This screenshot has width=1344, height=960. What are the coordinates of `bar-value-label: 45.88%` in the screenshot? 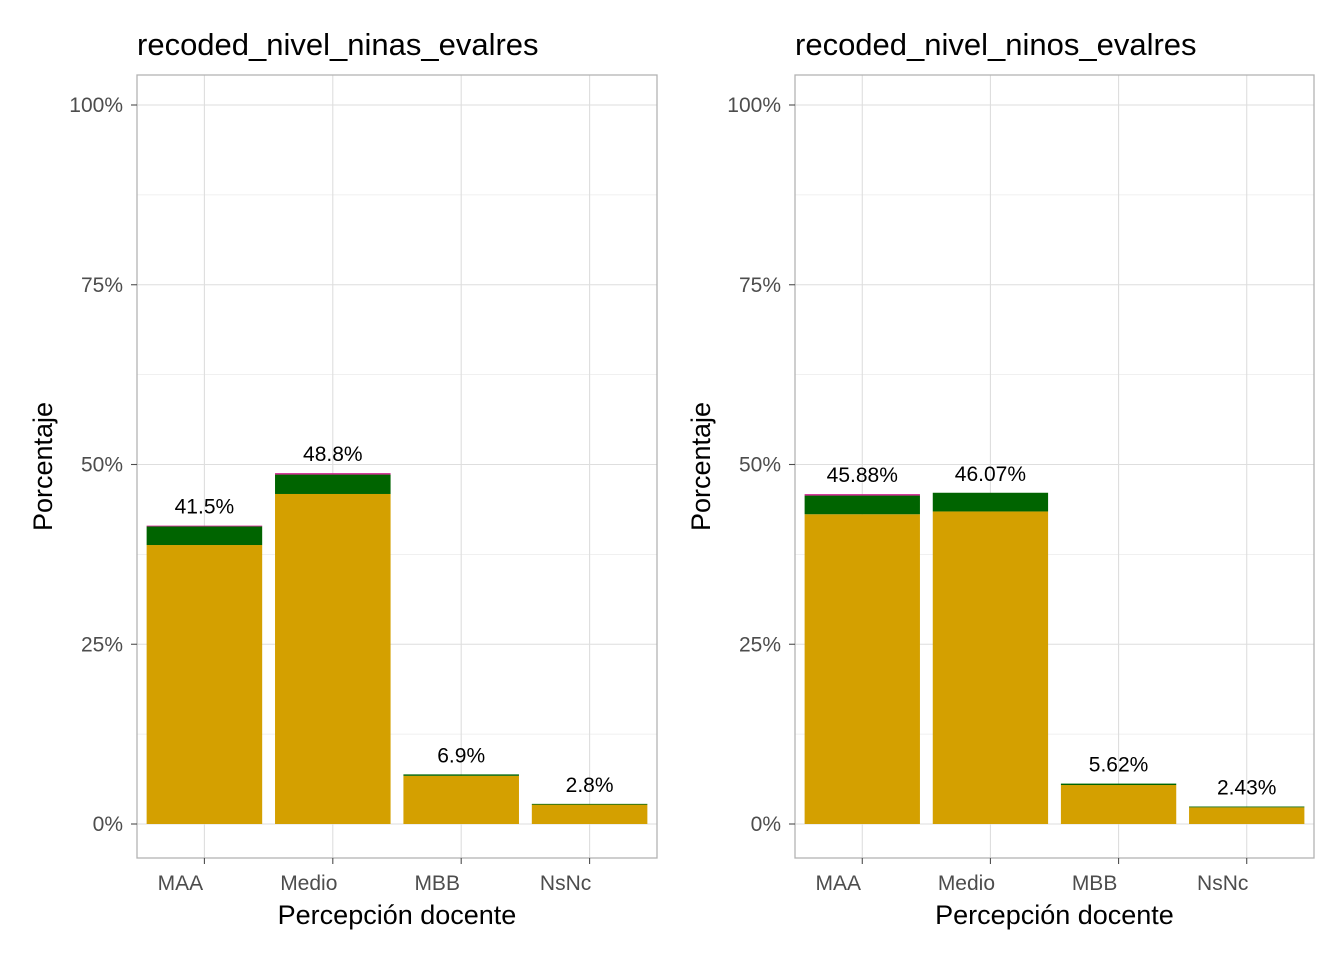 It's located at (862, 475).